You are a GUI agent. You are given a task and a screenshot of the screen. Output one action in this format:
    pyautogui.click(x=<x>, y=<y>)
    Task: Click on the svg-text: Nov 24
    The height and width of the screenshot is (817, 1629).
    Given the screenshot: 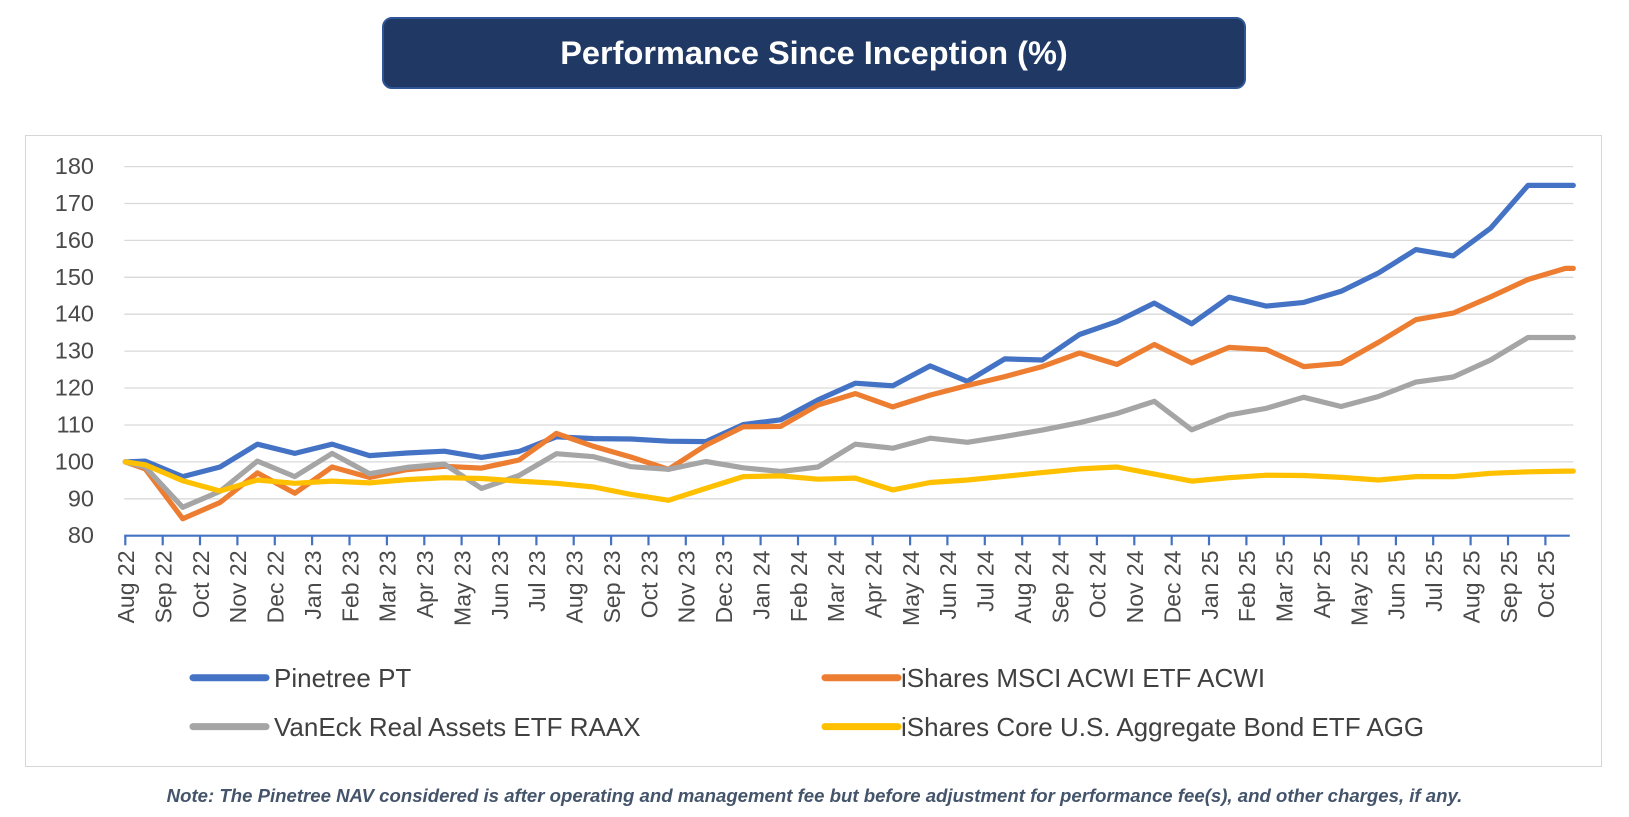 What is the action you would take?
    pyautogui.click(x=1135, y=586)
    